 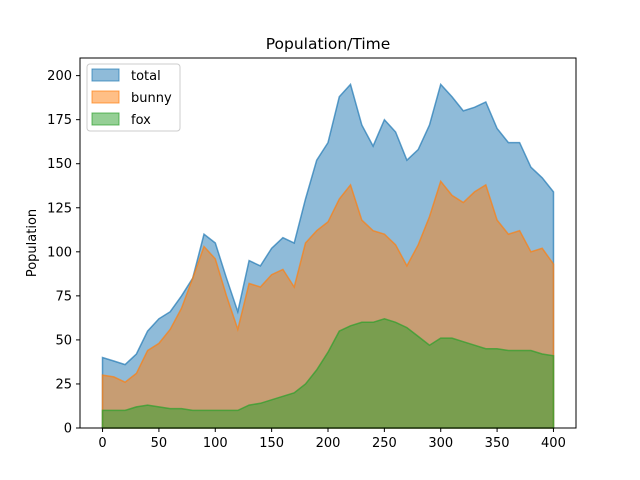 I want to click on legend-swatch-fox, so click(x=105, y=119).